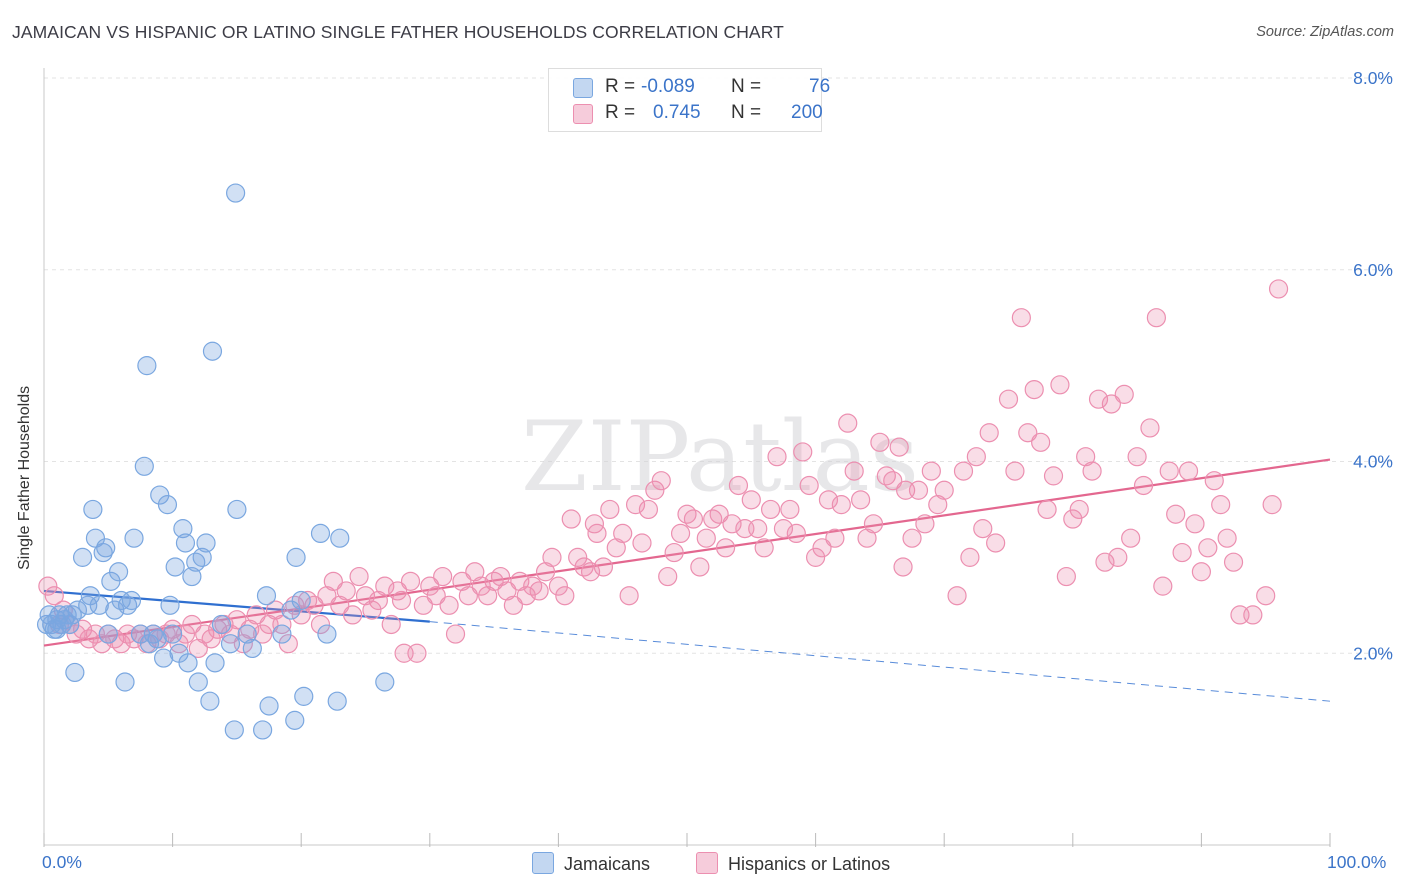 Image resolution: width=1406 pixels, height=892 pixels. I want to click on legend-n-value: 200, so click(807, 112).